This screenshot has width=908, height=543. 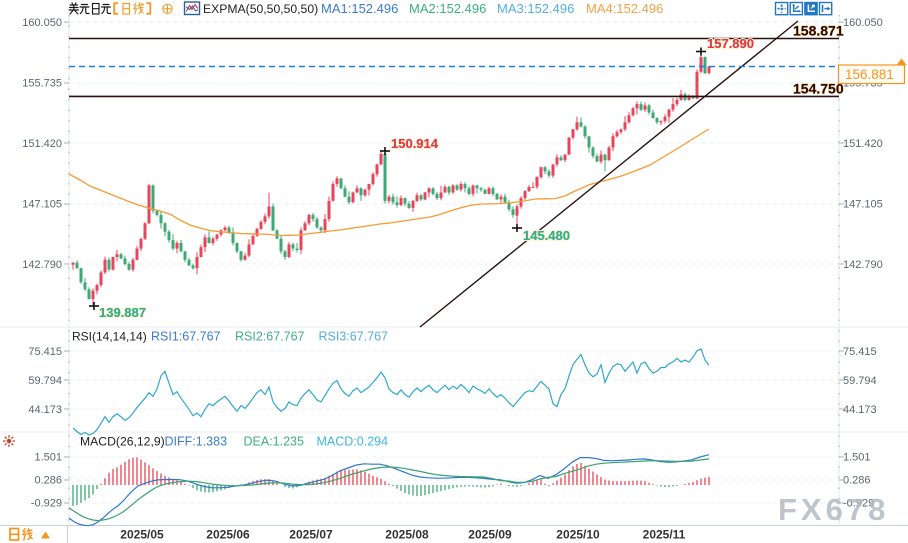 What do you see at coordinates (109, 337) in the screenshot?
I see `svg-text: RSI(14,14,14)` at bounding box center [109, 337].